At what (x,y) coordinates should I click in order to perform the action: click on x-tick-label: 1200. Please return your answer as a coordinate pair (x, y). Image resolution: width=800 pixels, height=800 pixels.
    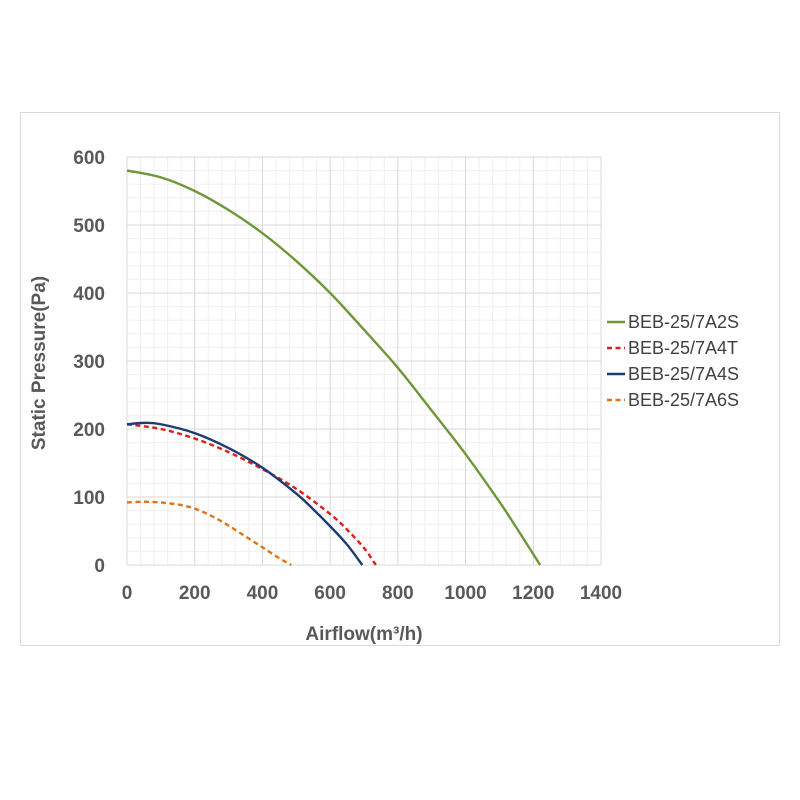
    Looking at the image, I should click on (533, 593).